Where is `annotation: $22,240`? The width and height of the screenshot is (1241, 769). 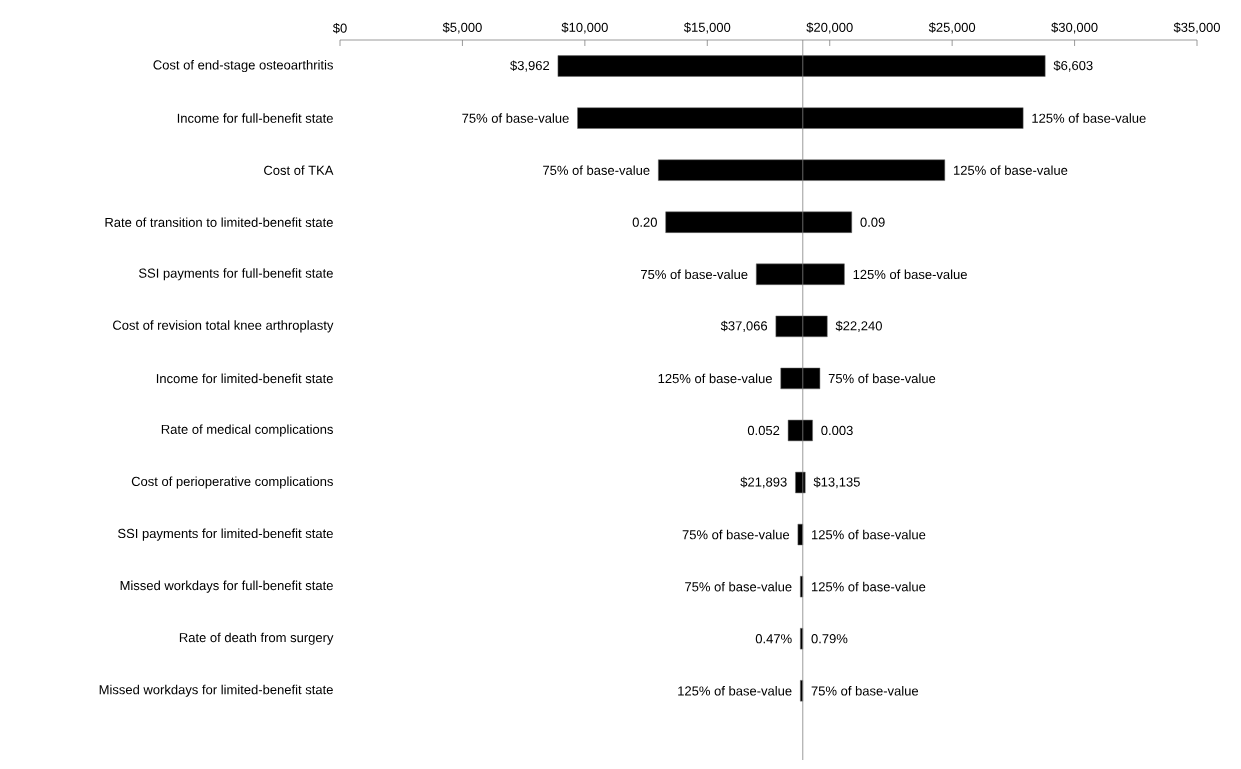 annotation: $22,240 is located at coordinates (858, 326).